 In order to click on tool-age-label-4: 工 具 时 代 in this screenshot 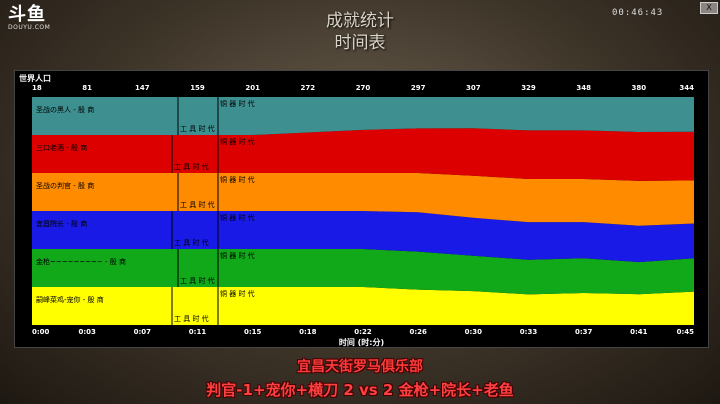, I will do `click(191, 166)`.